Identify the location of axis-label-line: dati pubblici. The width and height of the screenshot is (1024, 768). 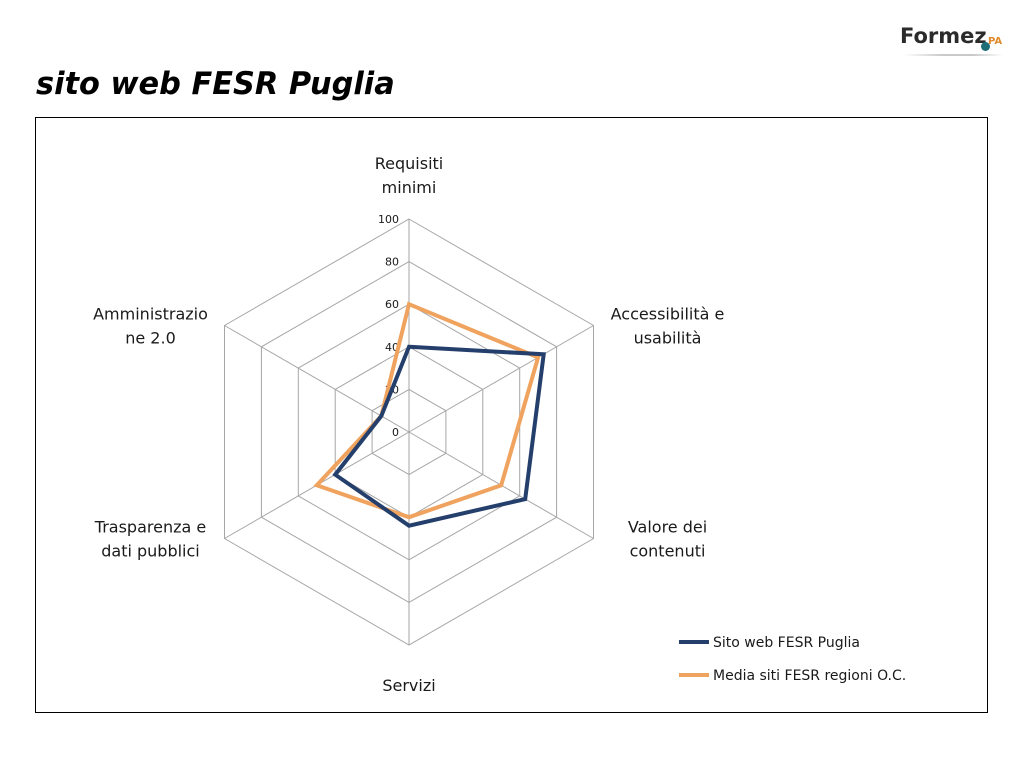
(150, 551).